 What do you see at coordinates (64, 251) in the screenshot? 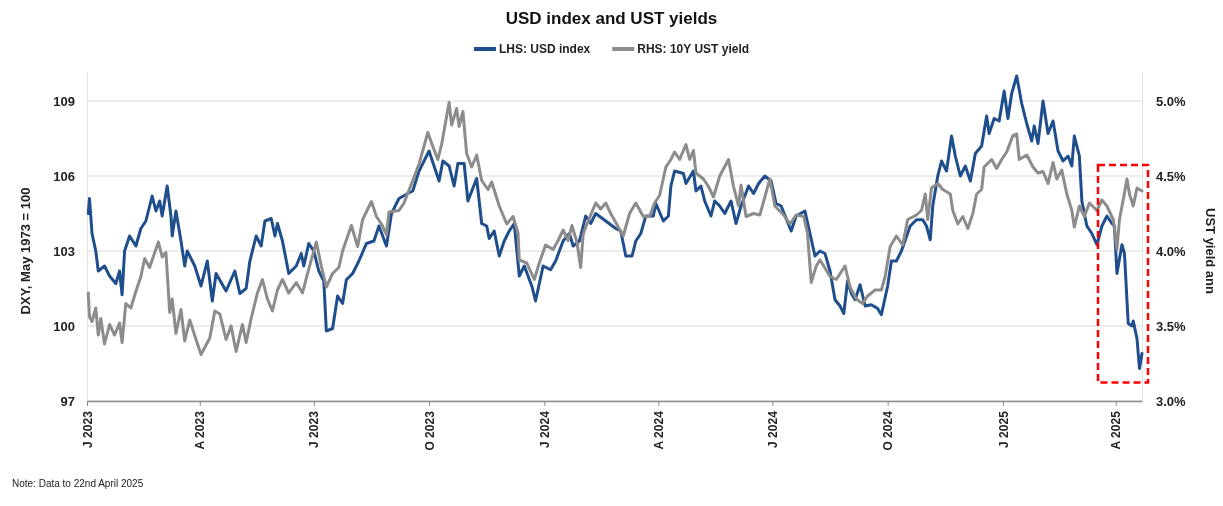
I see `y-tick-label: 103` at bounding box center [64, 251].